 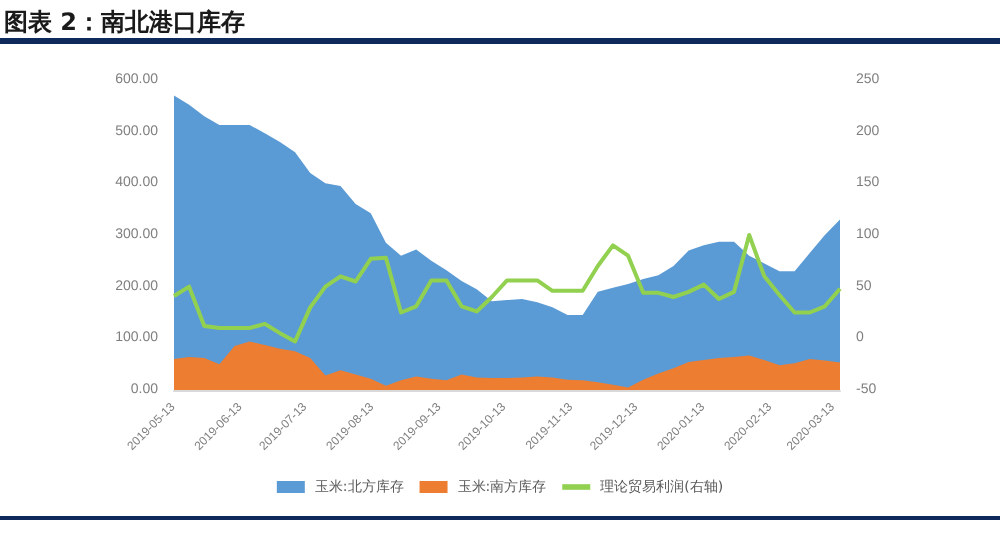 I want to click on chart-title: 图表 2：南北港口库存, so click(x=500, y=22).